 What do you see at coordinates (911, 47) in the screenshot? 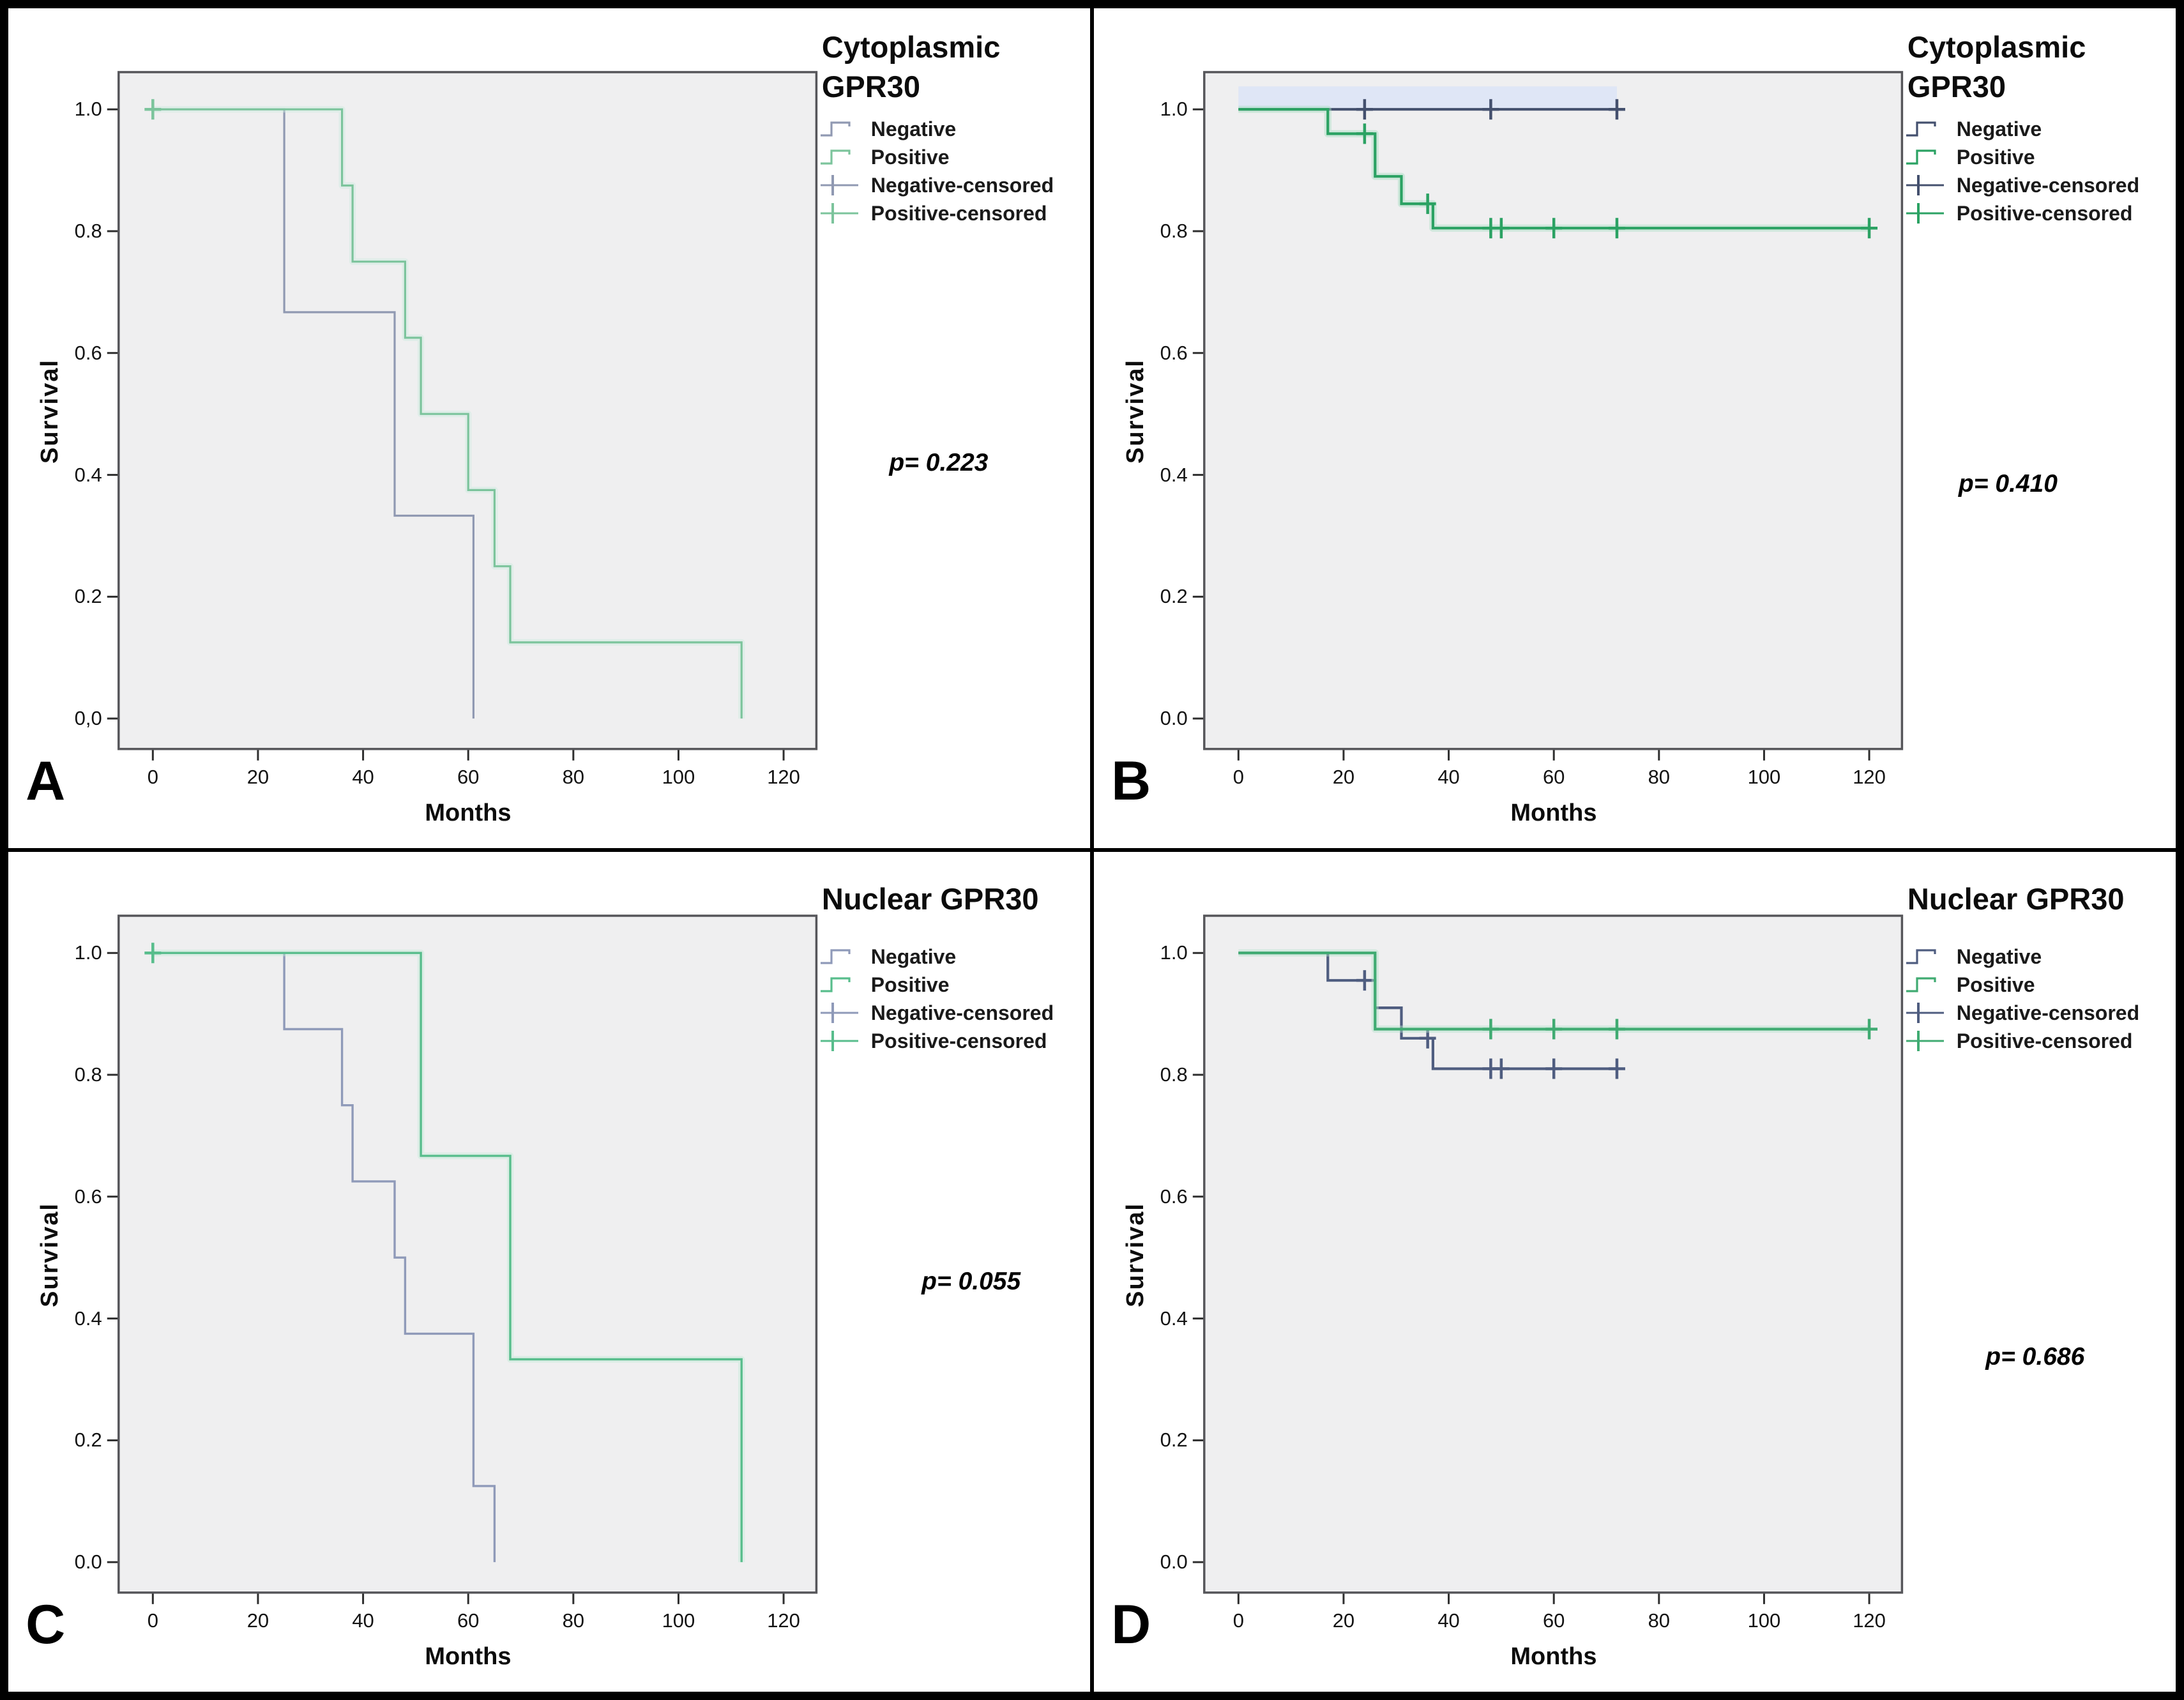
I see `chart-title-line: Cytoplasmic` at bounding box center [911, 47].